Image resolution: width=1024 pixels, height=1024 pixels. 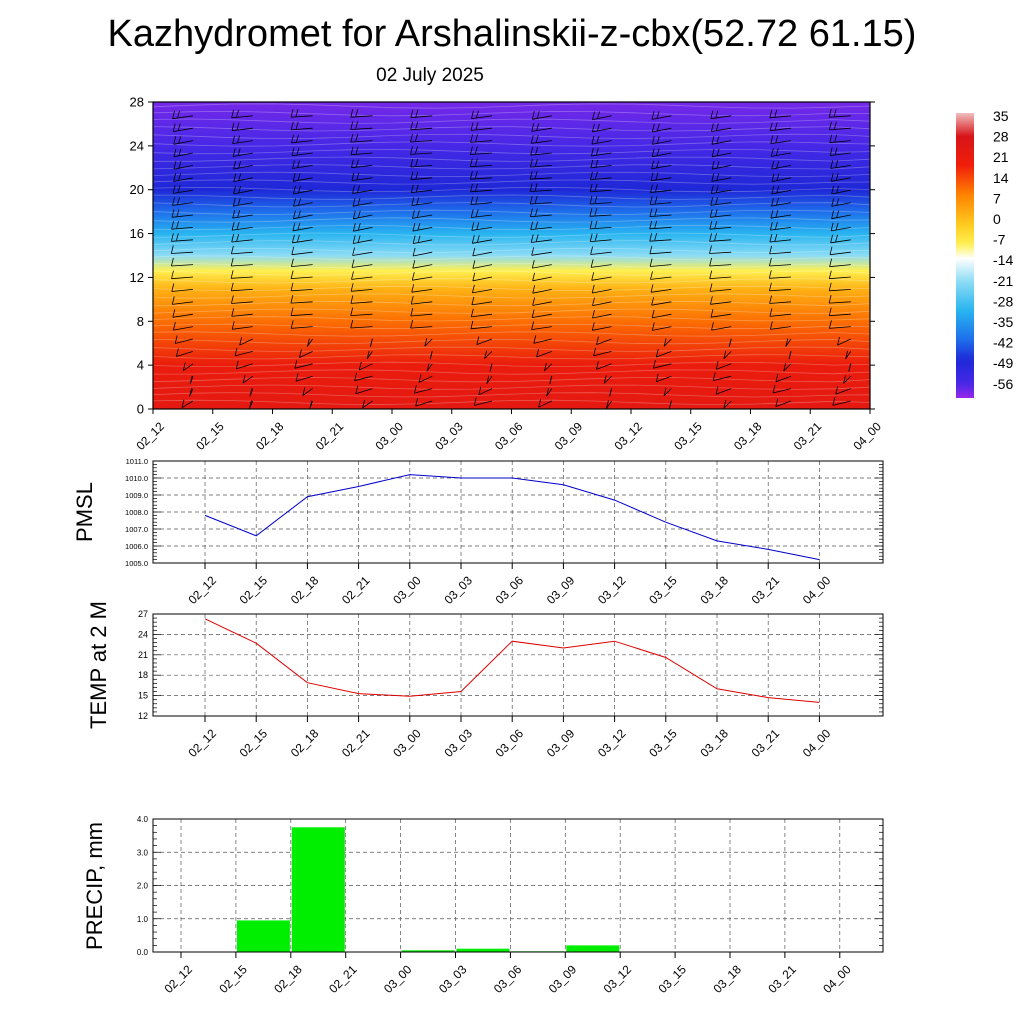 I want to click on temp-frame, so click(x=518, y=665).